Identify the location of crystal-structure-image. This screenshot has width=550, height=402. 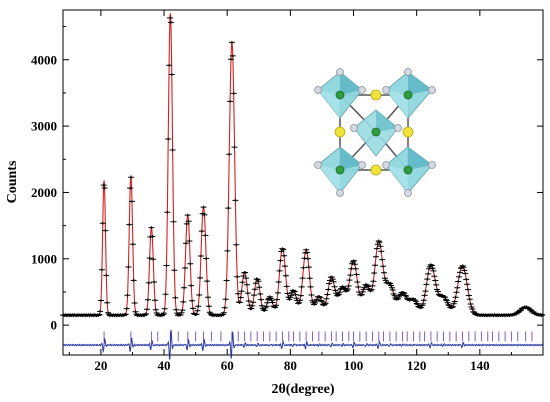
(375, 132).